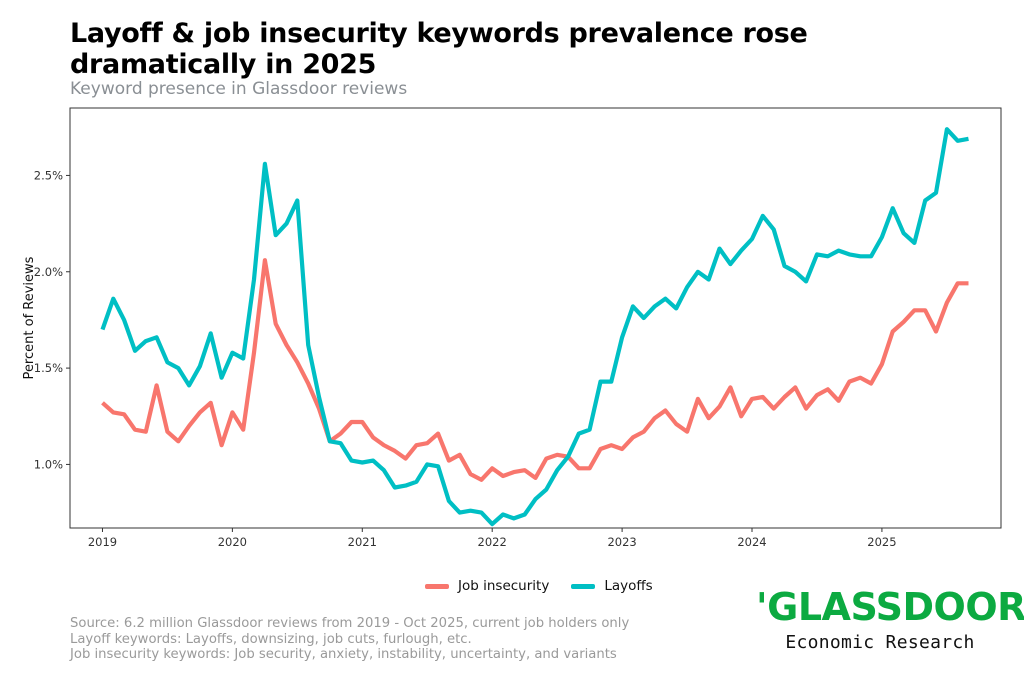 The width and height of the screenshot is (1024, 682). Describe the element at coordinates (492, 542) in the screenshot. I see `x-tick-label: 2022` at that location.